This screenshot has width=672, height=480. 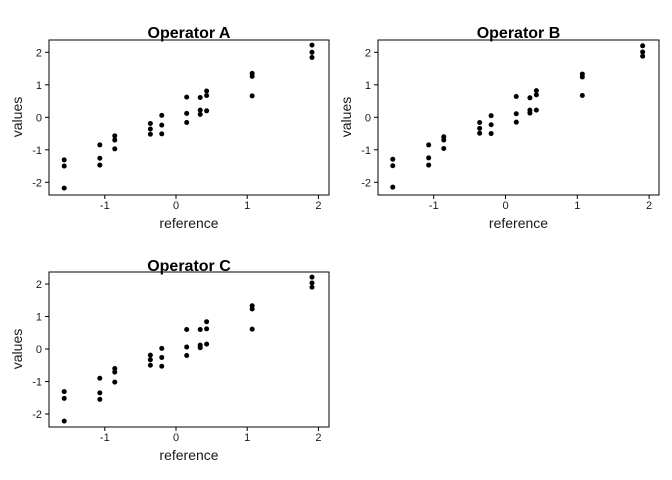 I want to click on x-tick-label: 1, so click(x=247, y=438).